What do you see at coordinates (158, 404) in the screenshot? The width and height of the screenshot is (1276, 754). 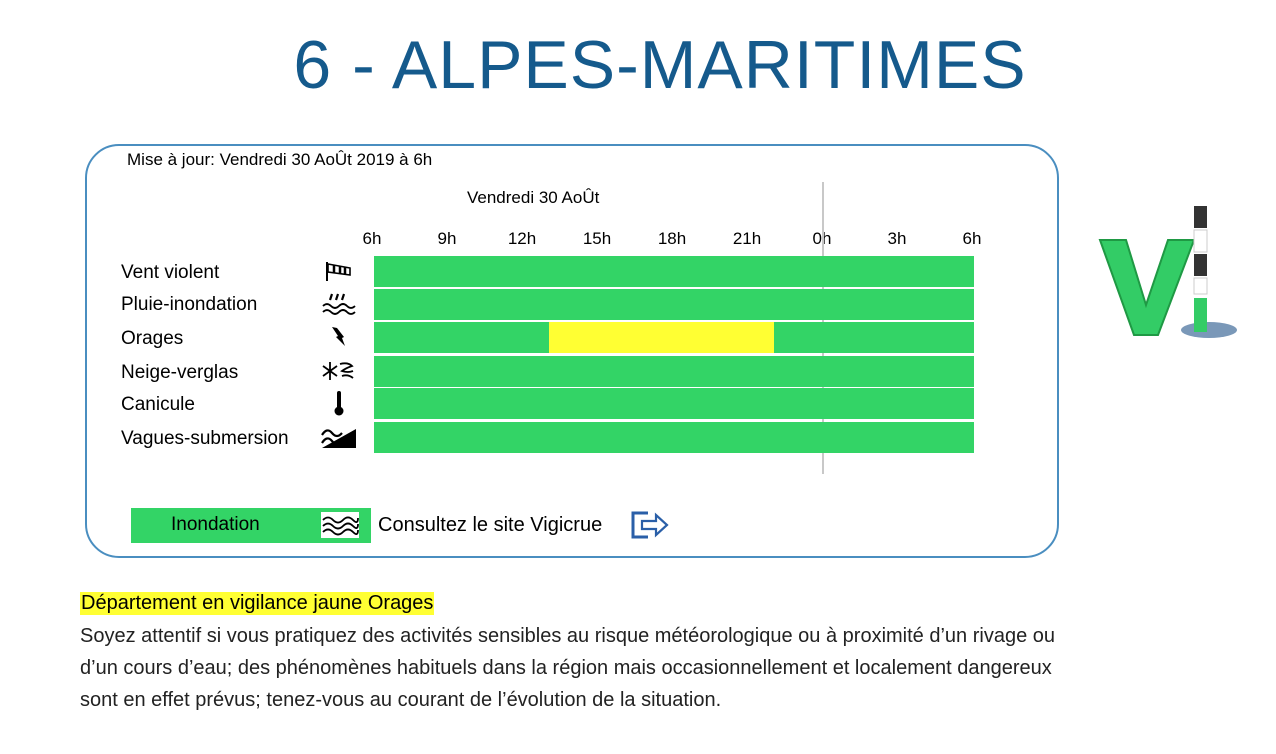 I see `row-label-canicule: Canicule` at bounding box center [158, 404].